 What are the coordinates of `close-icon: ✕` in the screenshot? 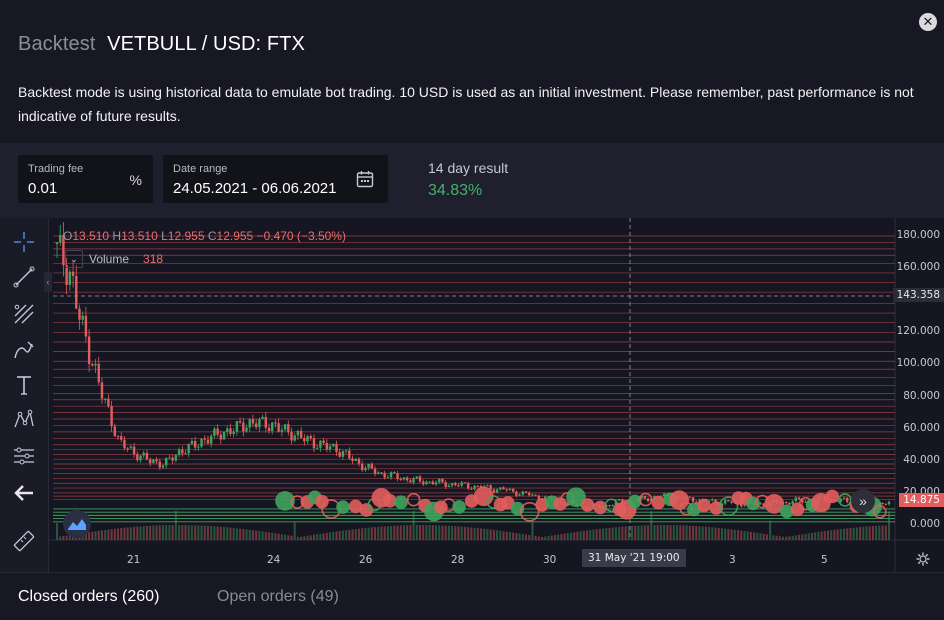 It's located at (928, 22).